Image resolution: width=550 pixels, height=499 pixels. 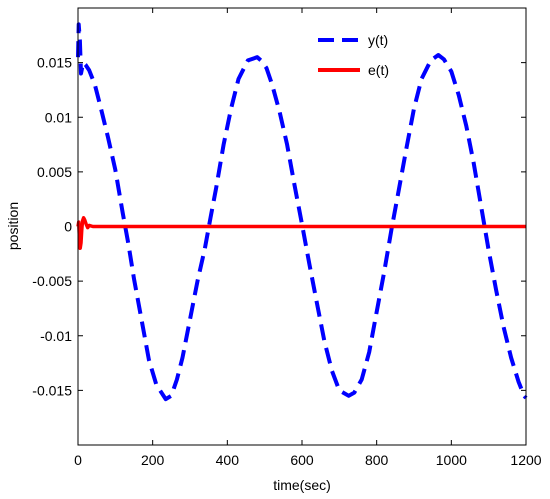 What do you see at coordinates (228, 460) in the screenshot?
I see `x-tick-label: 400` at bounding box center [228, 460].